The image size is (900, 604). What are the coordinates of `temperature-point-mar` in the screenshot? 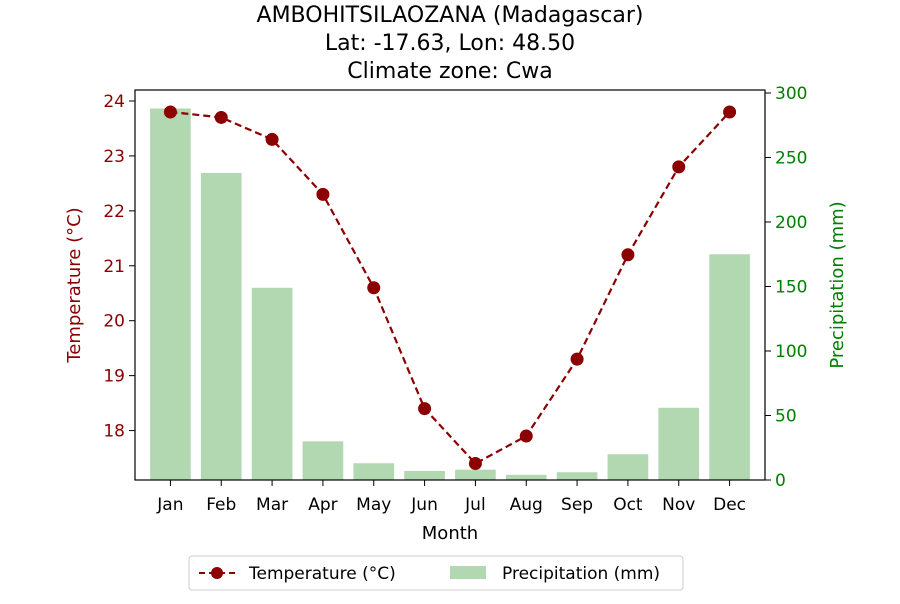 It's located at (272, 139).